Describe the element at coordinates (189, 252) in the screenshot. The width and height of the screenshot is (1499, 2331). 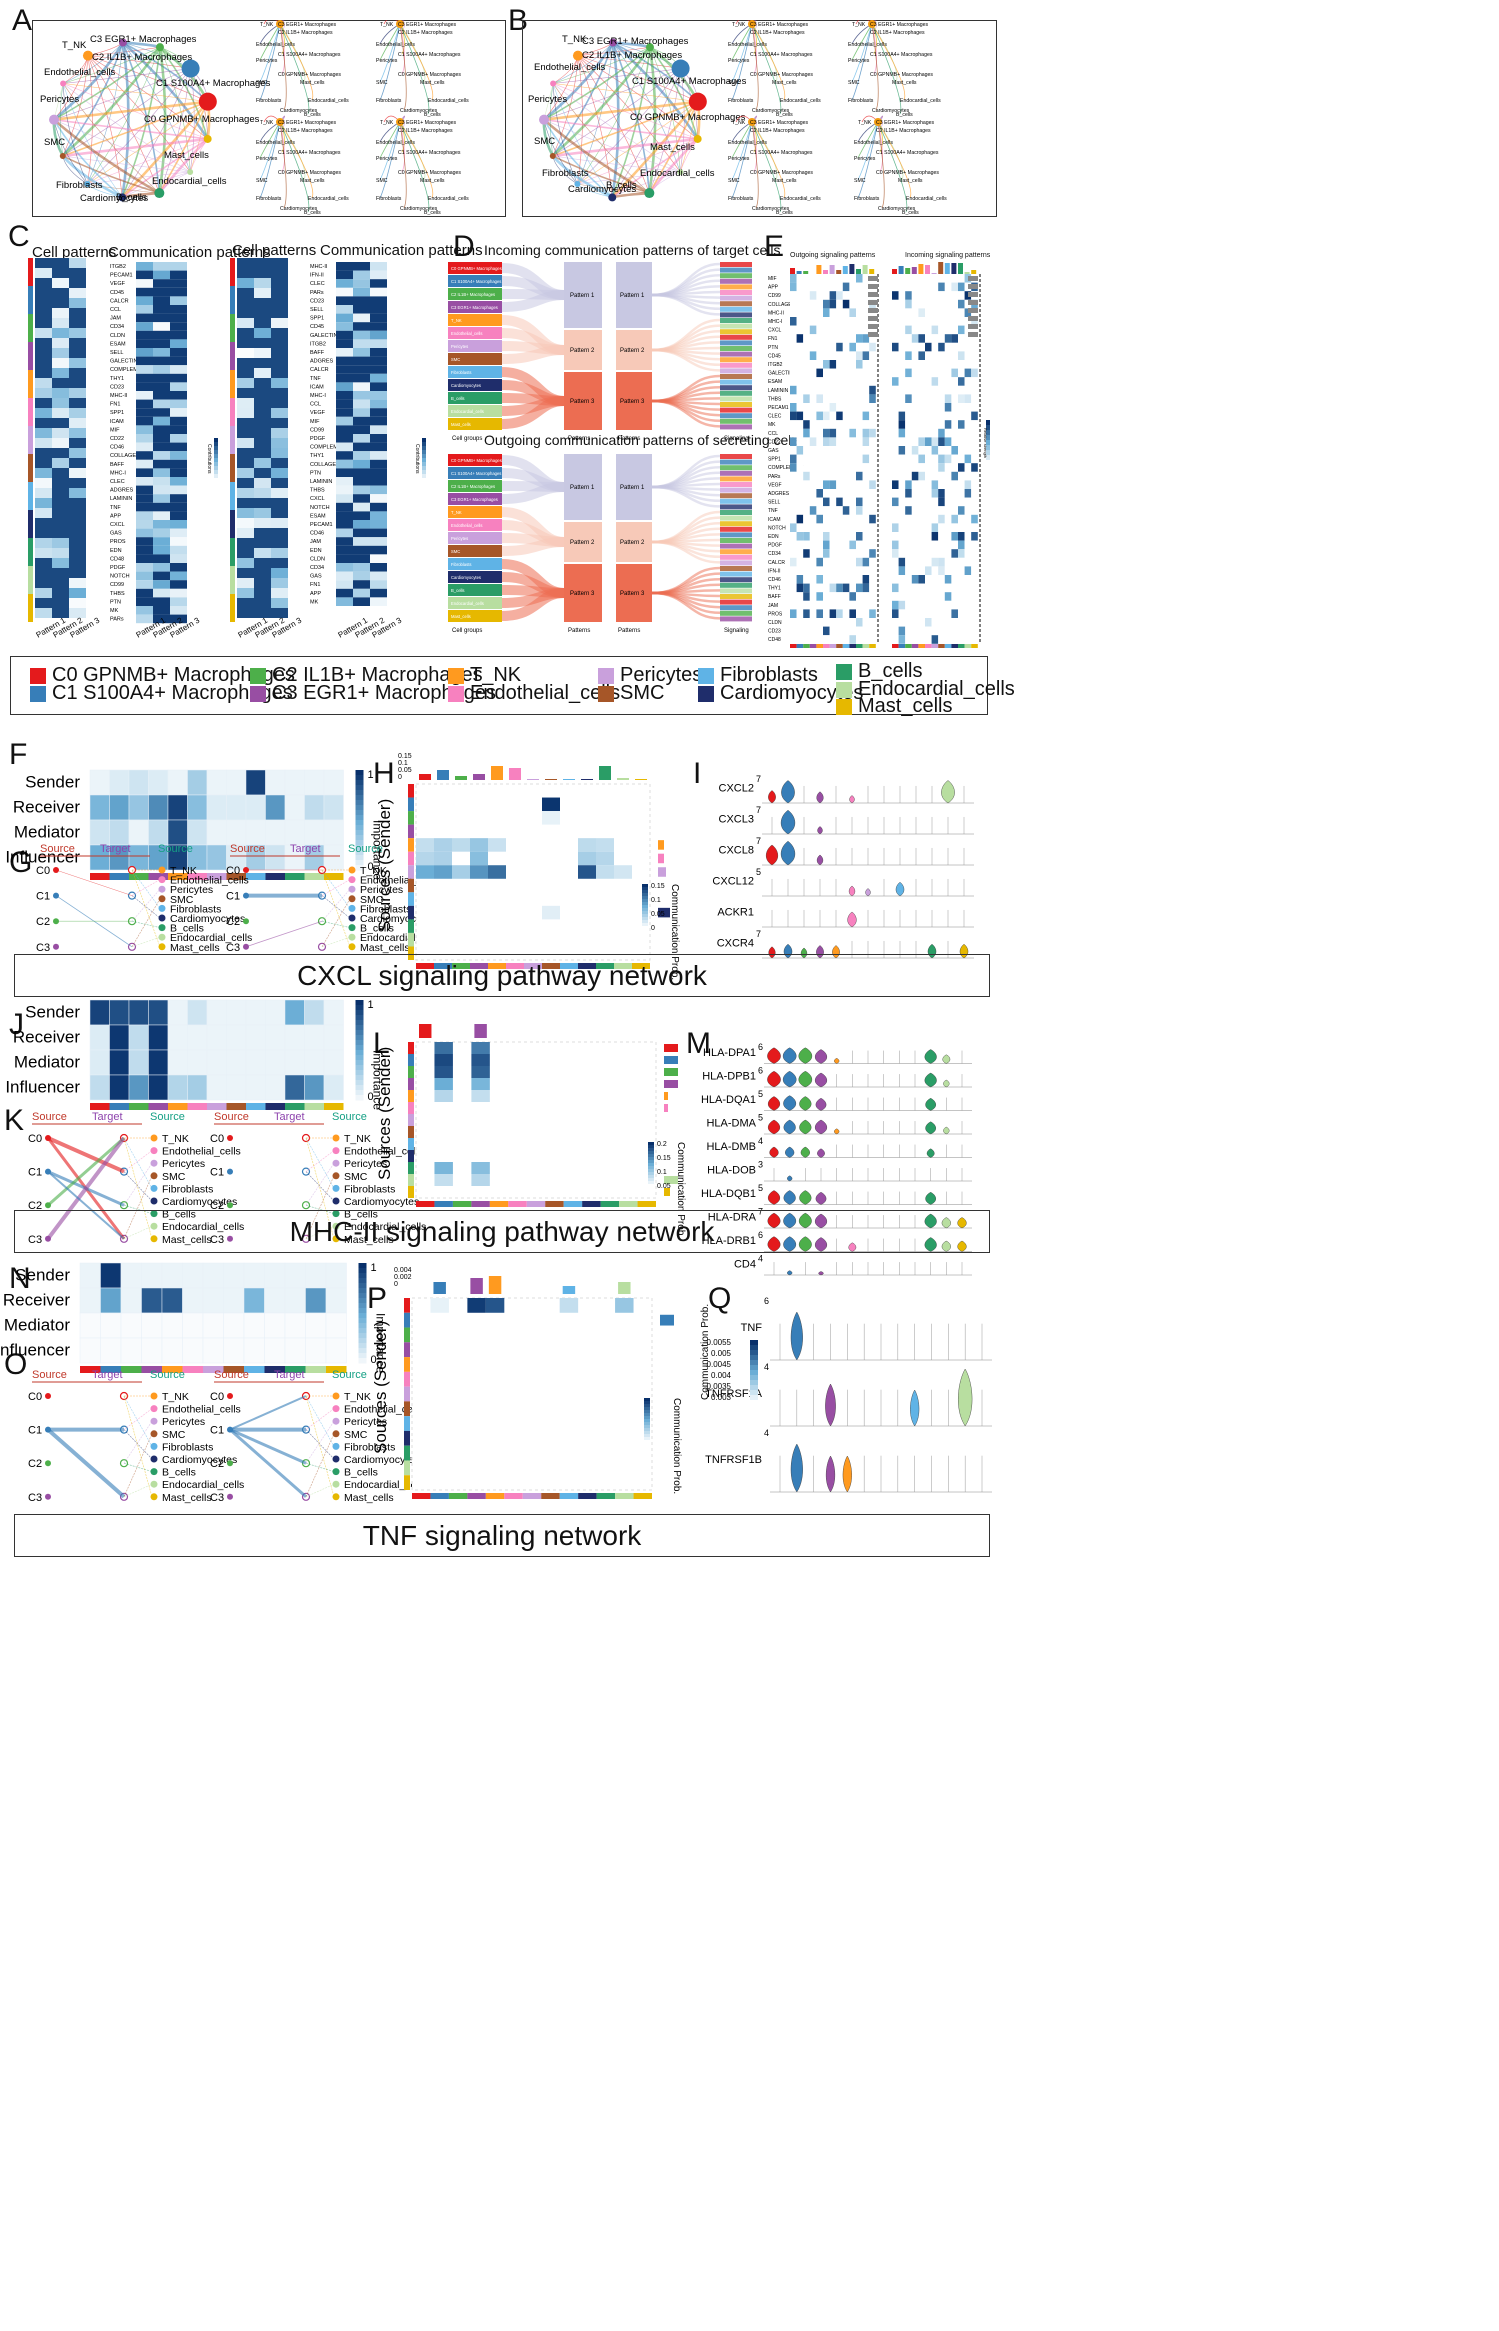
I see `panel-c-comm-patterns-title: Communication patterns` at that location.